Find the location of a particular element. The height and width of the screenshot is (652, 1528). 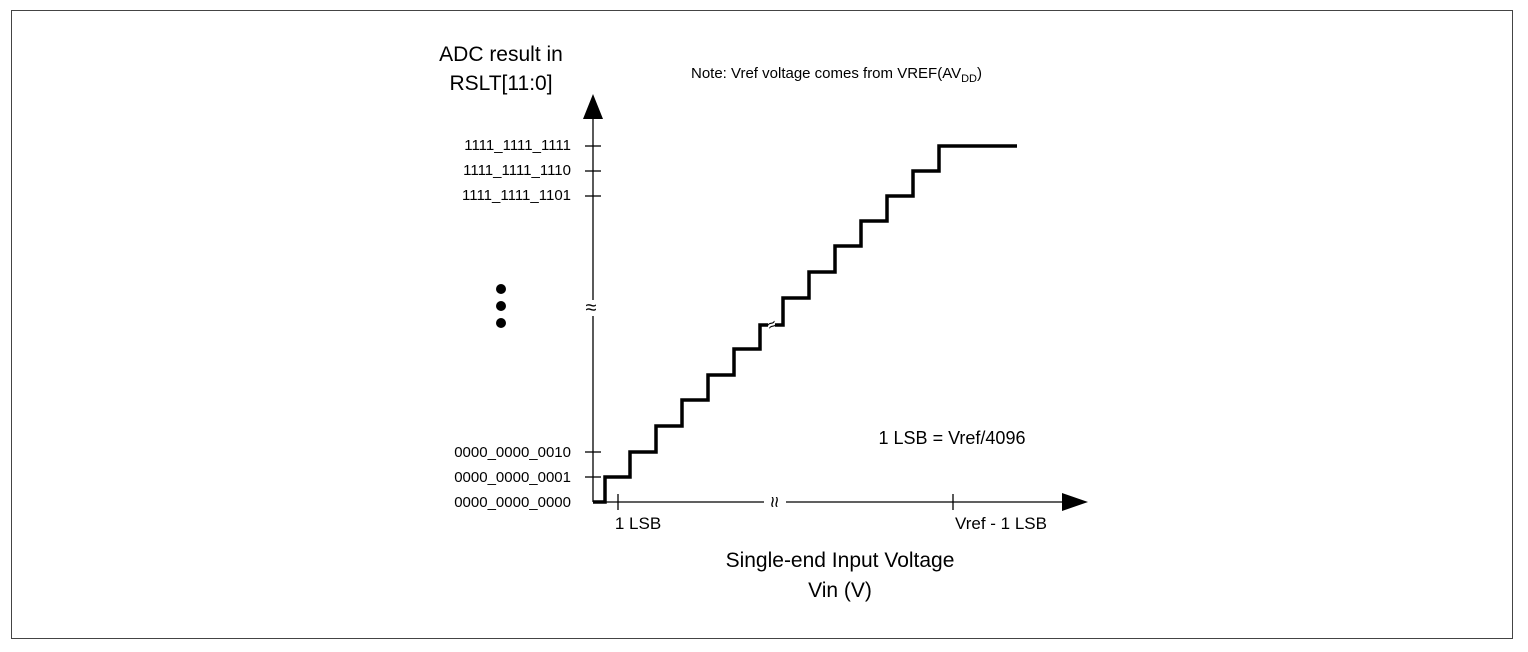

x-tick-label-lsb: 1 LSB is located at coordinates (638, 523).